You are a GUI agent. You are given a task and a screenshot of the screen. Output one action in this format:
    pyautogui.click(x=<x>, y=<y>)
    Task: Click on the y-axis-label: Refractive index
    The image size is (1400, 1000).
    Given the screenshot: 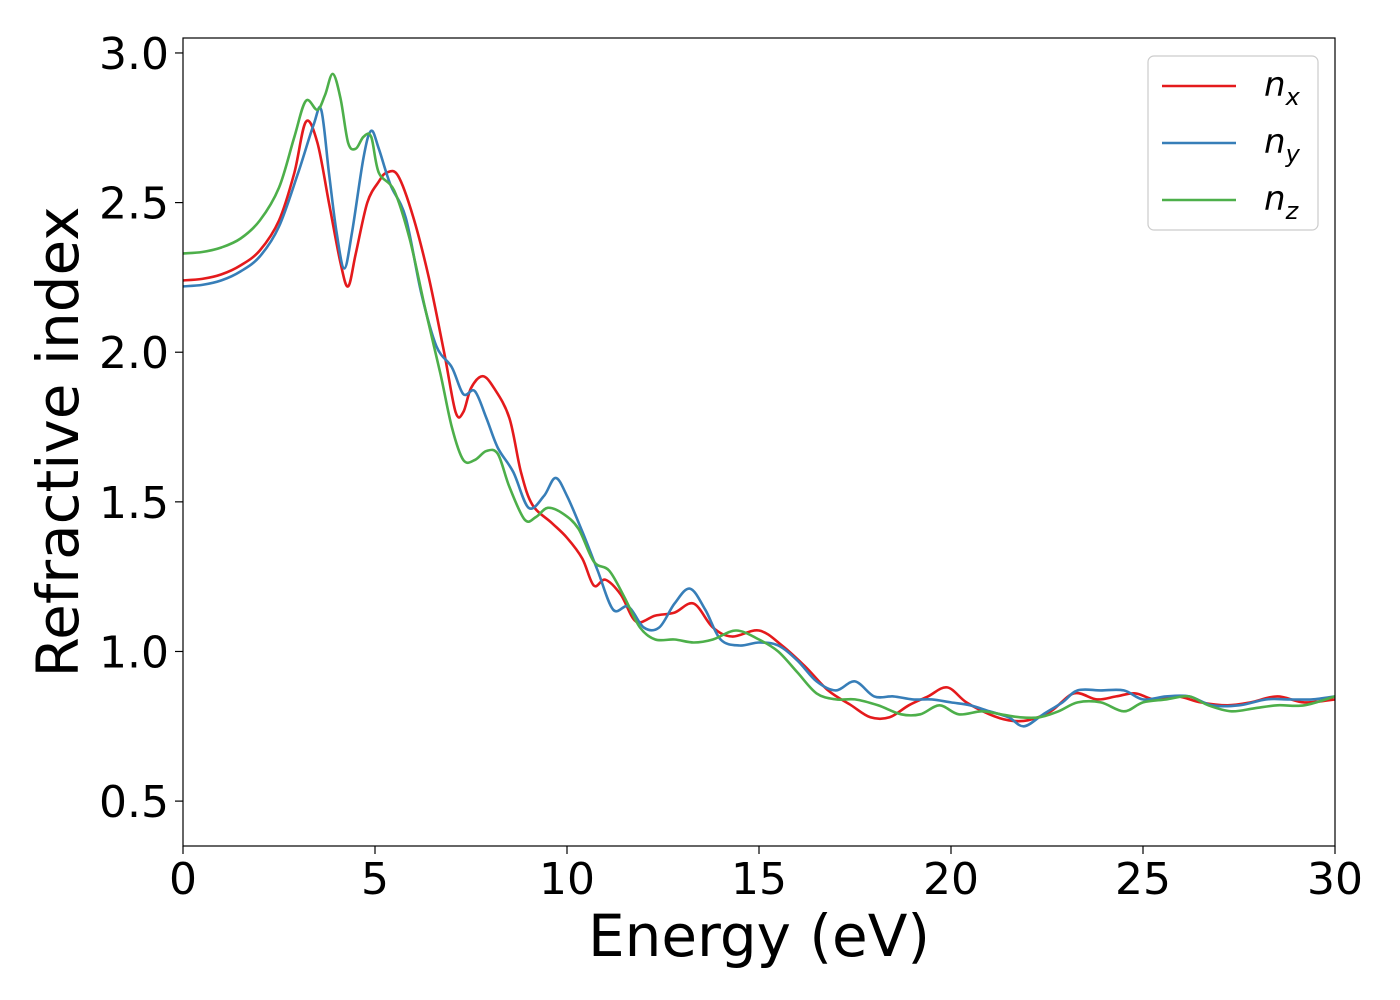 What is the action you would take?
    pyautogui.click(x=58, y=441)
    